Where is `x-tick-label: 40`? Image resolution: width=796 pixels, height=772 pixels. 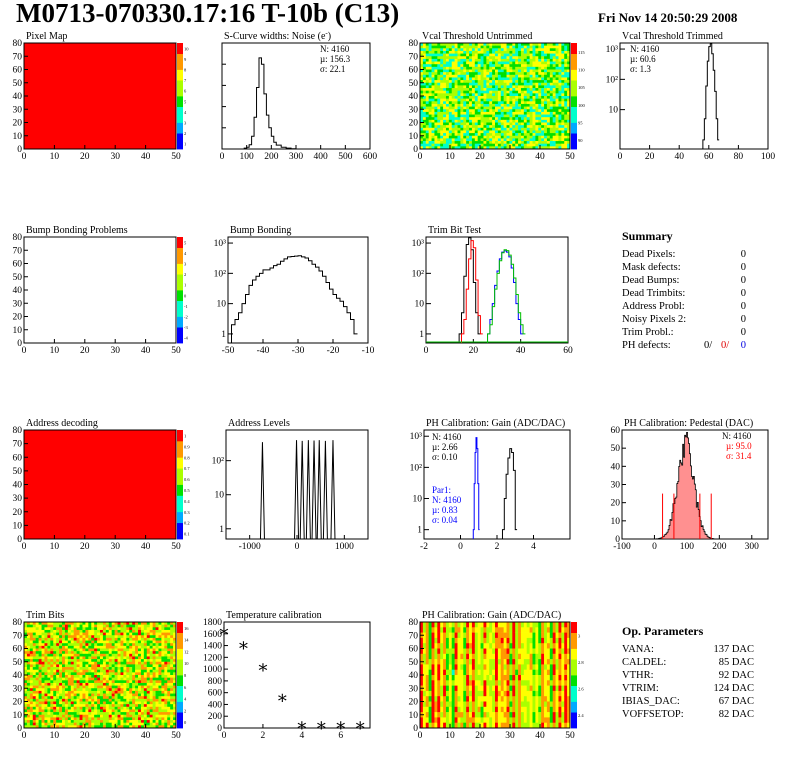
x-tick-label: 40 is located at coordinates (146, 351).